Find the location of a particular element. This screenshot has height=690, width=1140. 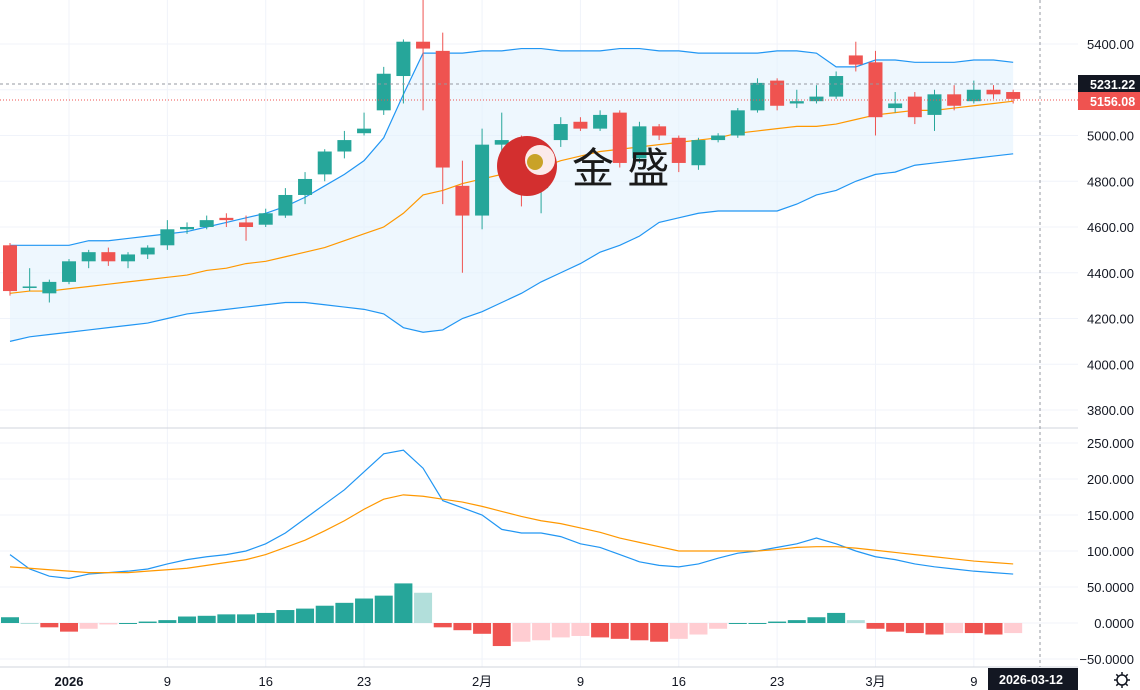

crosshair-price-bg is located at coordinates (1109, 84).